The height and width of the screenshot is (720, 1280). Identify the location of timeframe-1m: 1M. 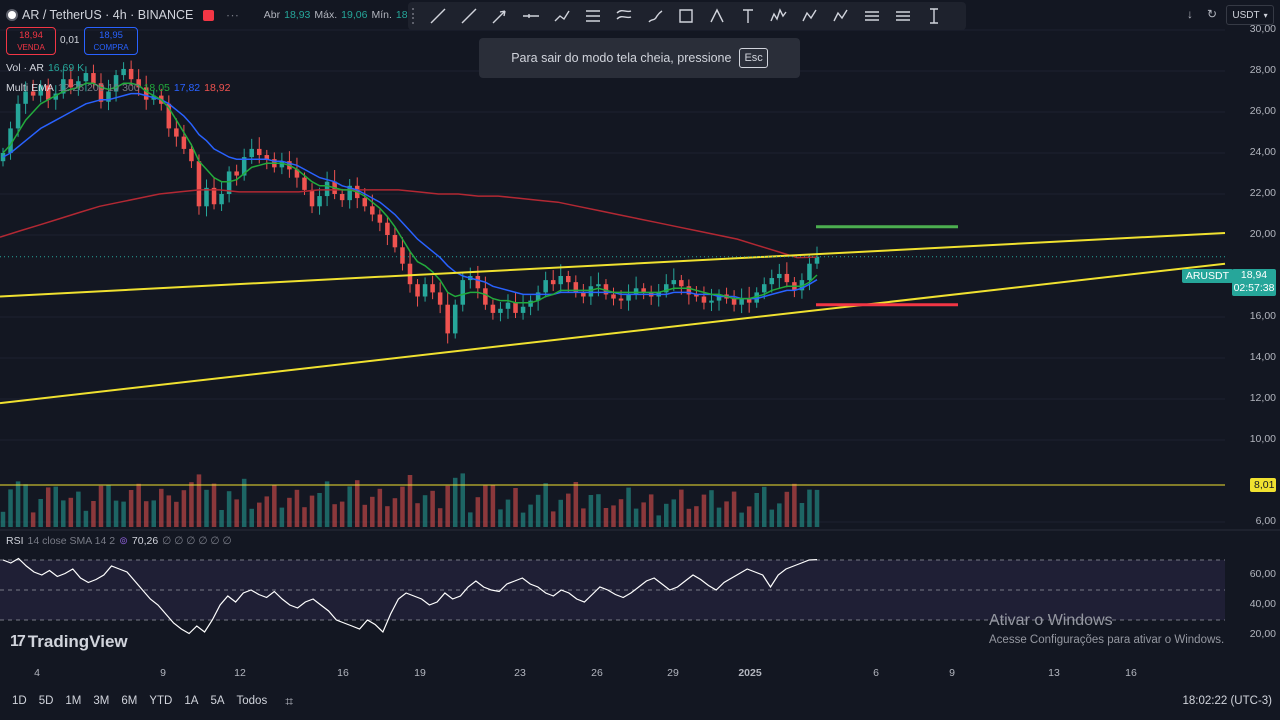
(73, 701).